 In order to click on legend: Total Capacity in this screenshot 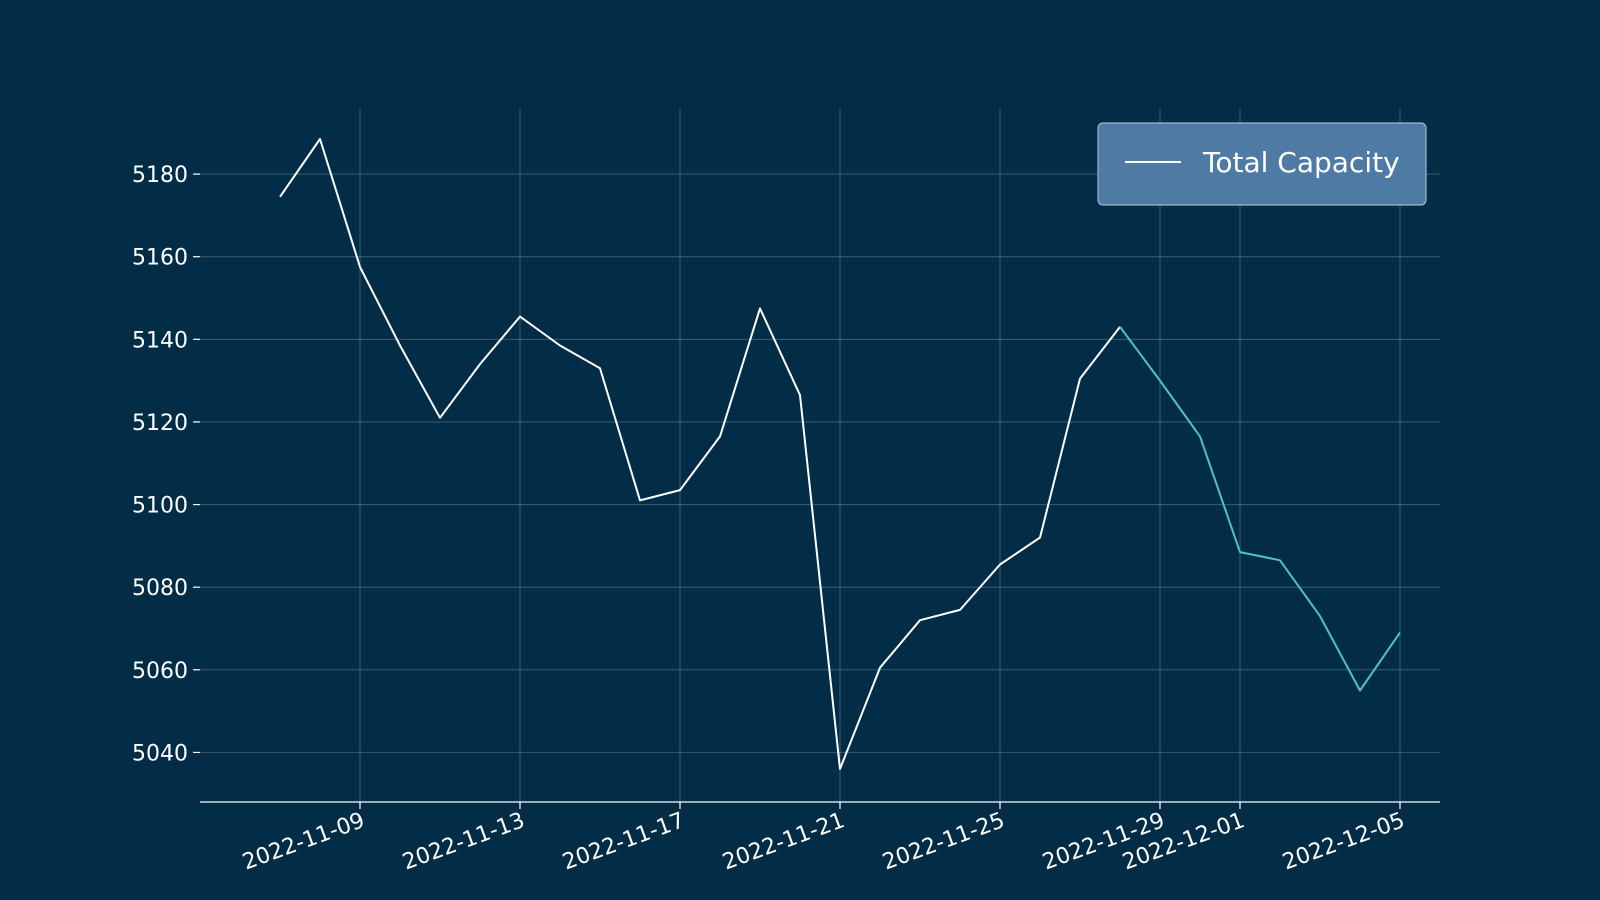, I will do `click(1262, 164)`.